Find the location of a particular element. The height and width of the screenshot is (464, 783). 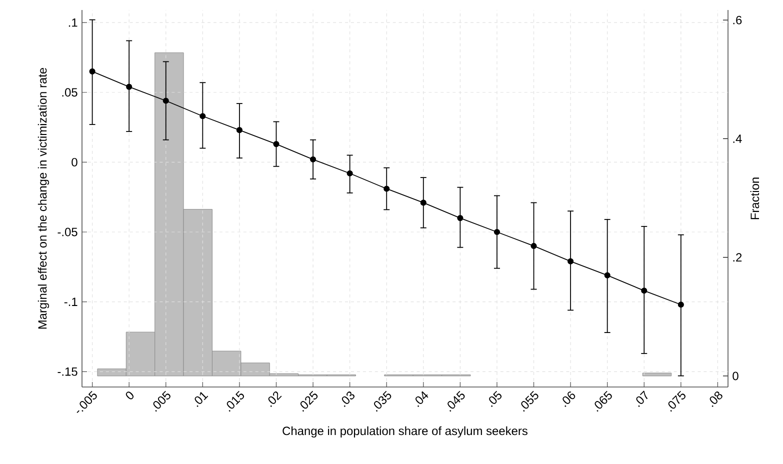

x-tick-label: .03 is located at coordinates (348, 399).